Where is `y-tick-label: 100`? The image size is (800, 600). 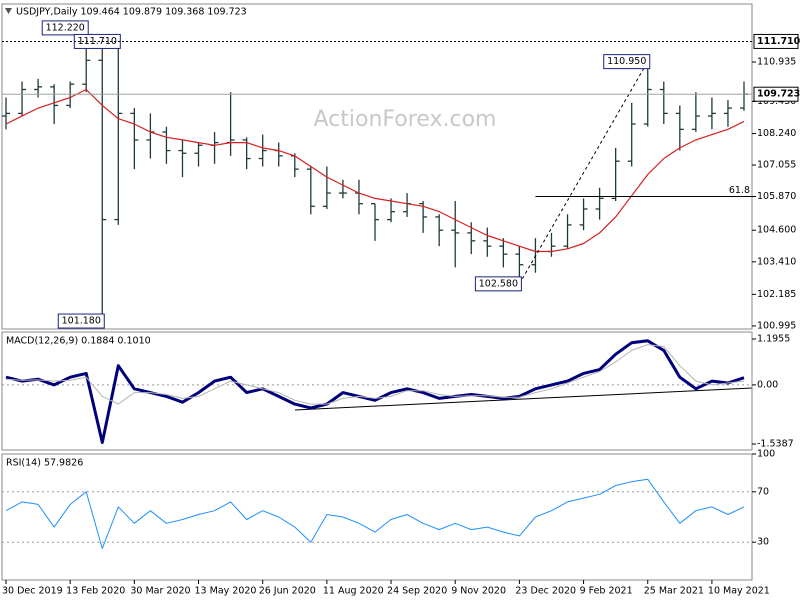 y-tick-label: 100 is located at coordinates (766, 454).